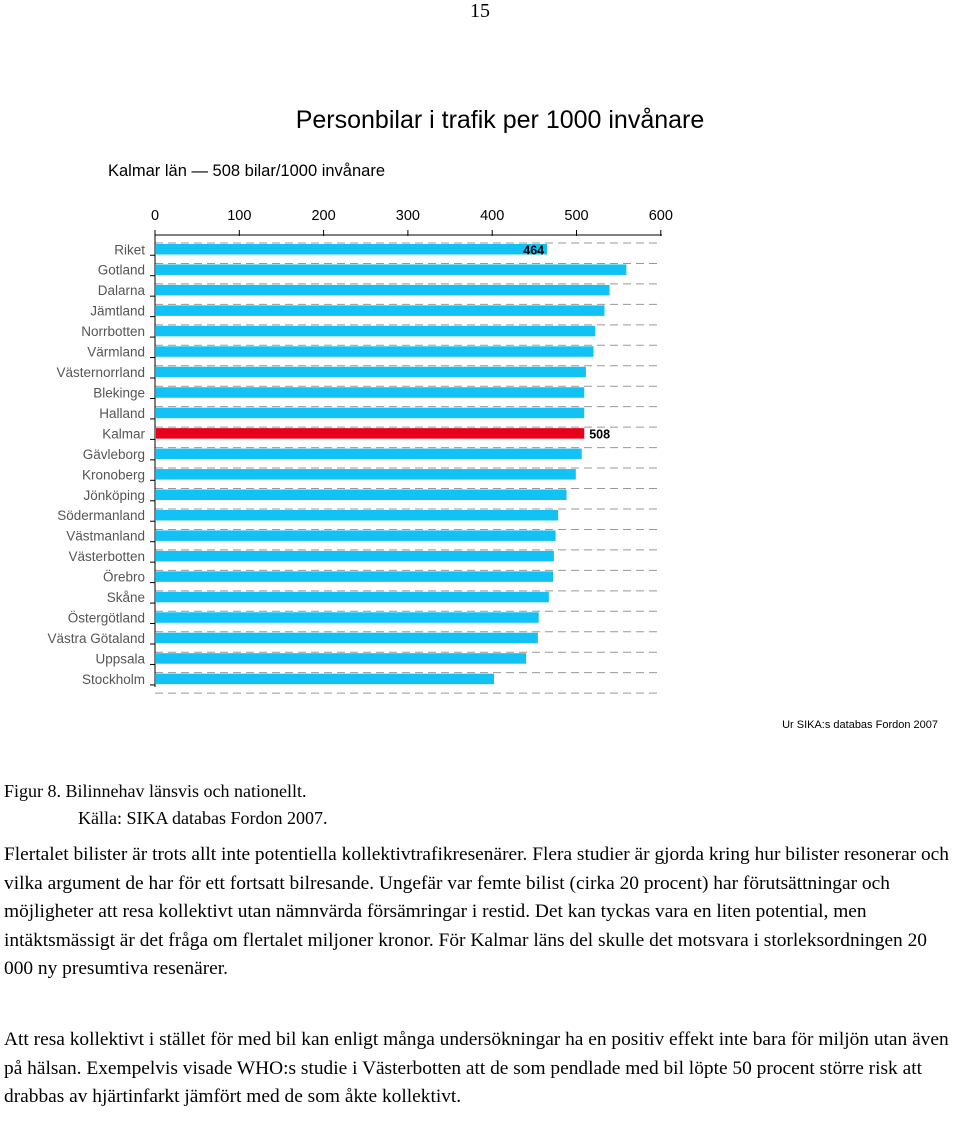  What do you see at coordinates (117, 311) in the screenshot?
I see `category-label: Jämtland` at bounding box center [117, 311].